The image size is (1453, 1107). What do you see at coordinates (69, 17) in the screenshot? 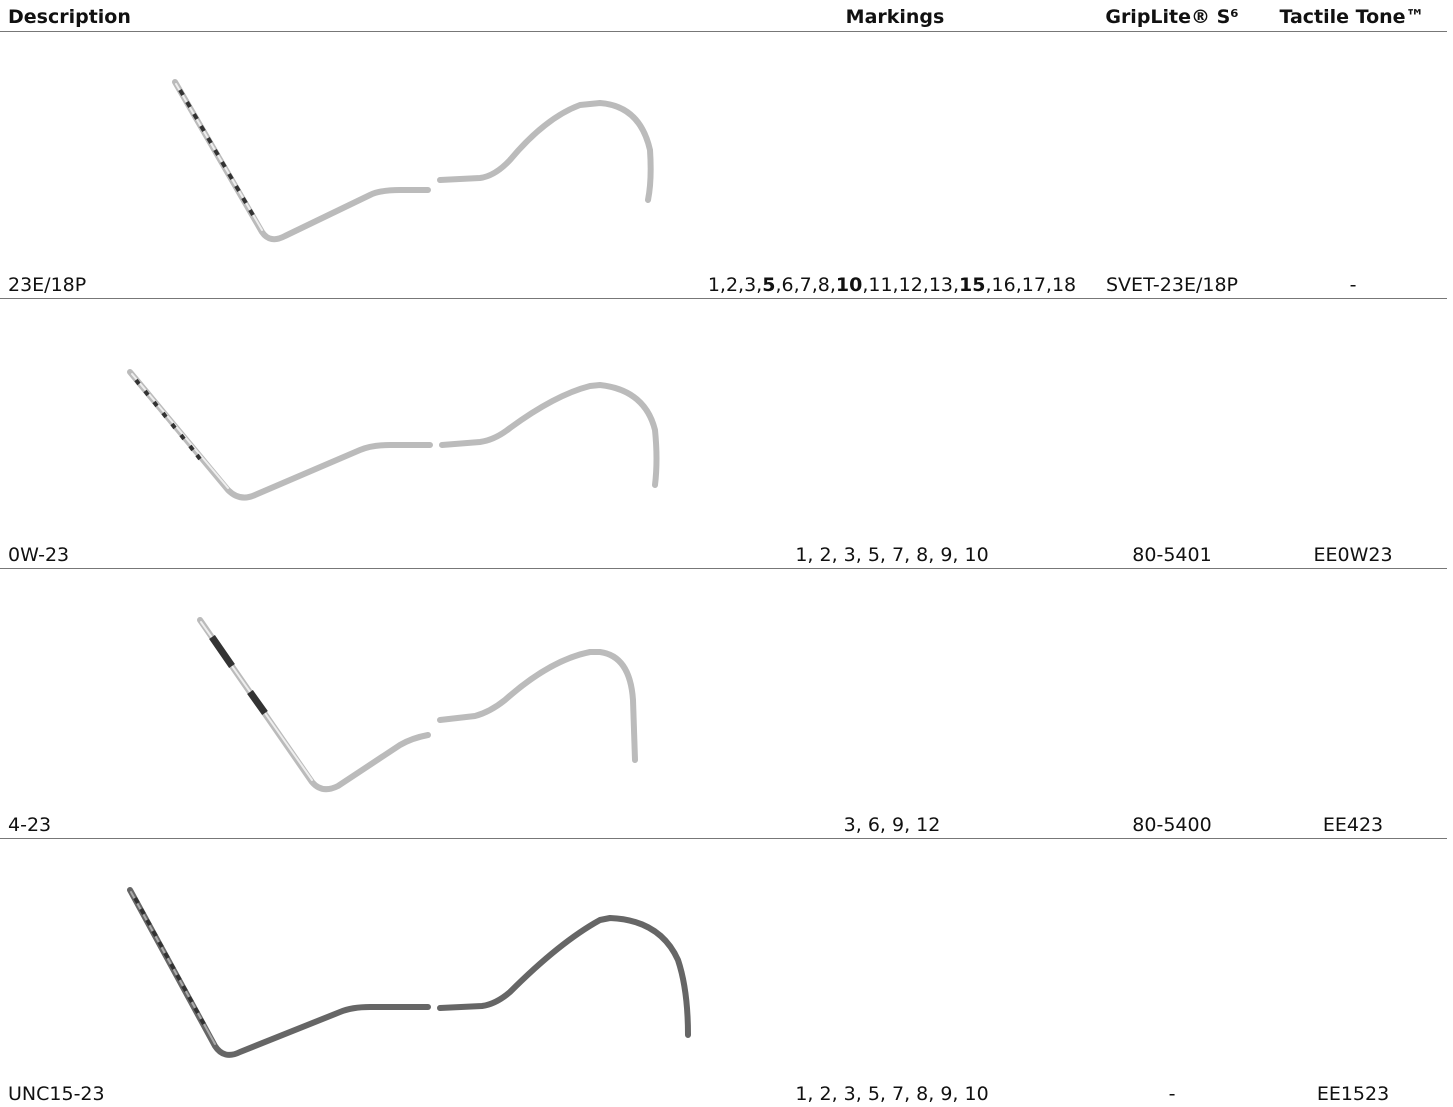
I see `column-header: Description` at bounding box center [69, 17].